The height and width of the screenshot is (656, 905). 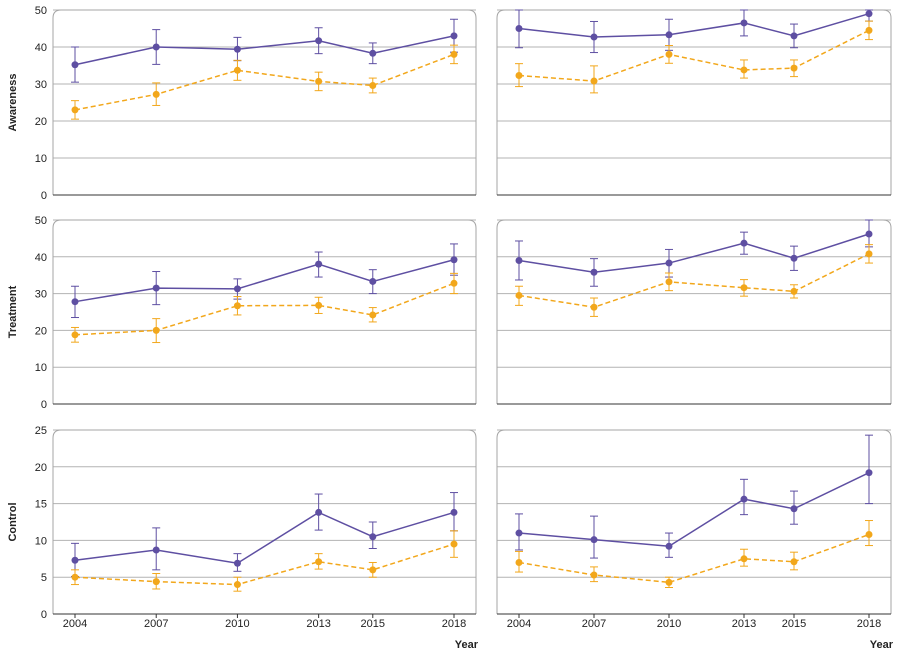 What do you see at coordinates (13, 311) in the screenshot?
I see `y-axis-title: Treatment` at bounding box center [13, 311].